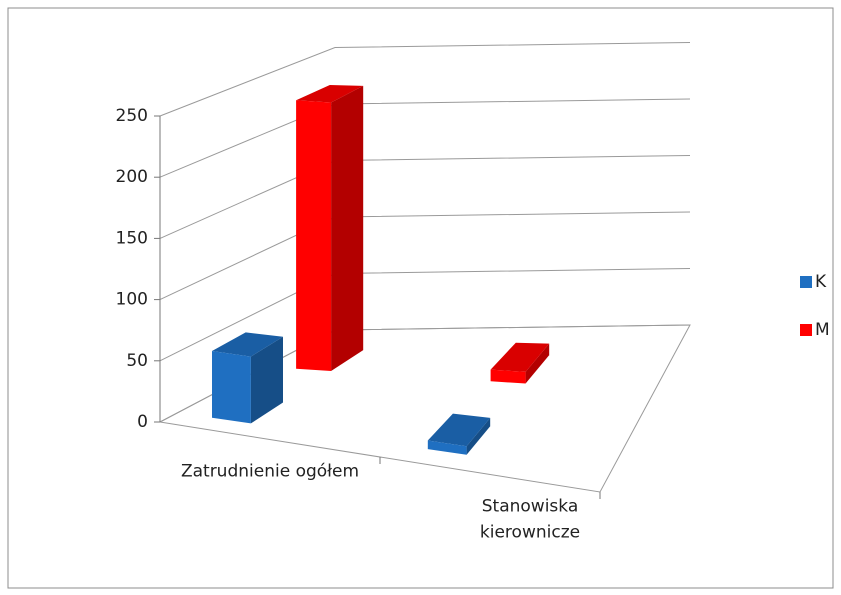  Describe the element at coordinates (270, 472) in the screenshot. I see `x-tick-label: Zatrudnienie ogółem` at that location.